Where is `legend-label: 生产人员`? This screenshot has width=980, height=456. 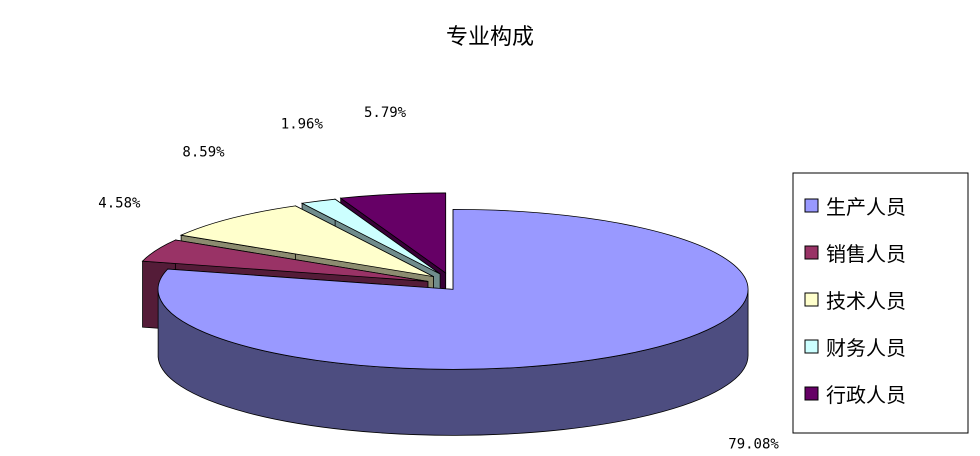 legend-label: 生产人员 is located at coordinates (866, 207).